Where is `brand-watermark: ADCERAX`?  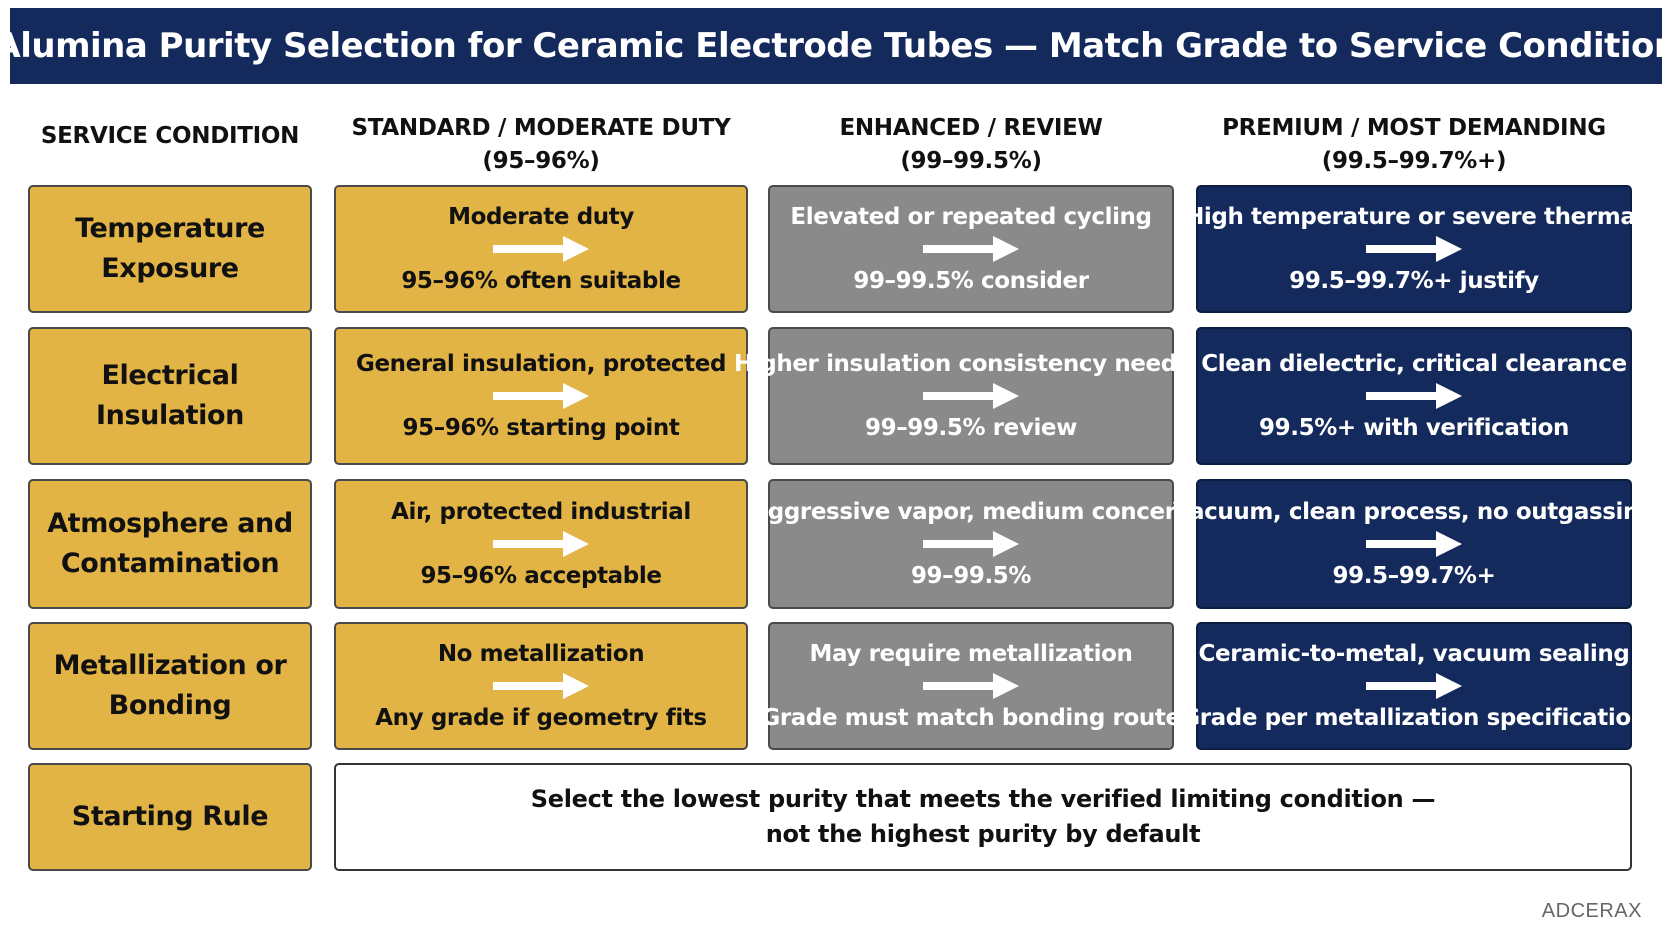 brand-watermark: ADCERAX is located at coordinates (1591, 911).